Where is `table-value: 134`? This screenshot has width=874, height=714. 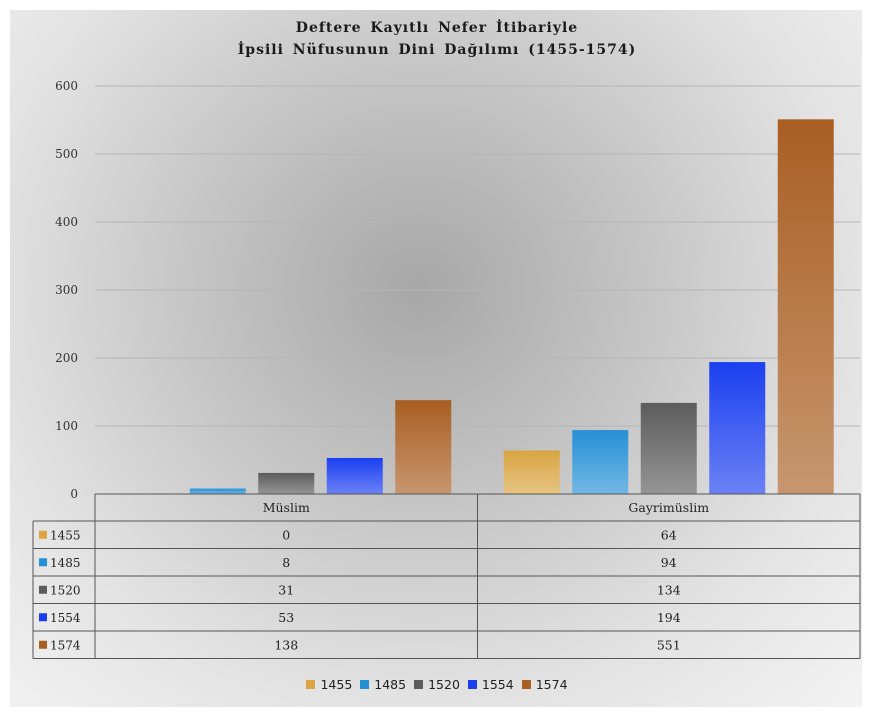 table-value: 134 is located at coordinates (669, 589).